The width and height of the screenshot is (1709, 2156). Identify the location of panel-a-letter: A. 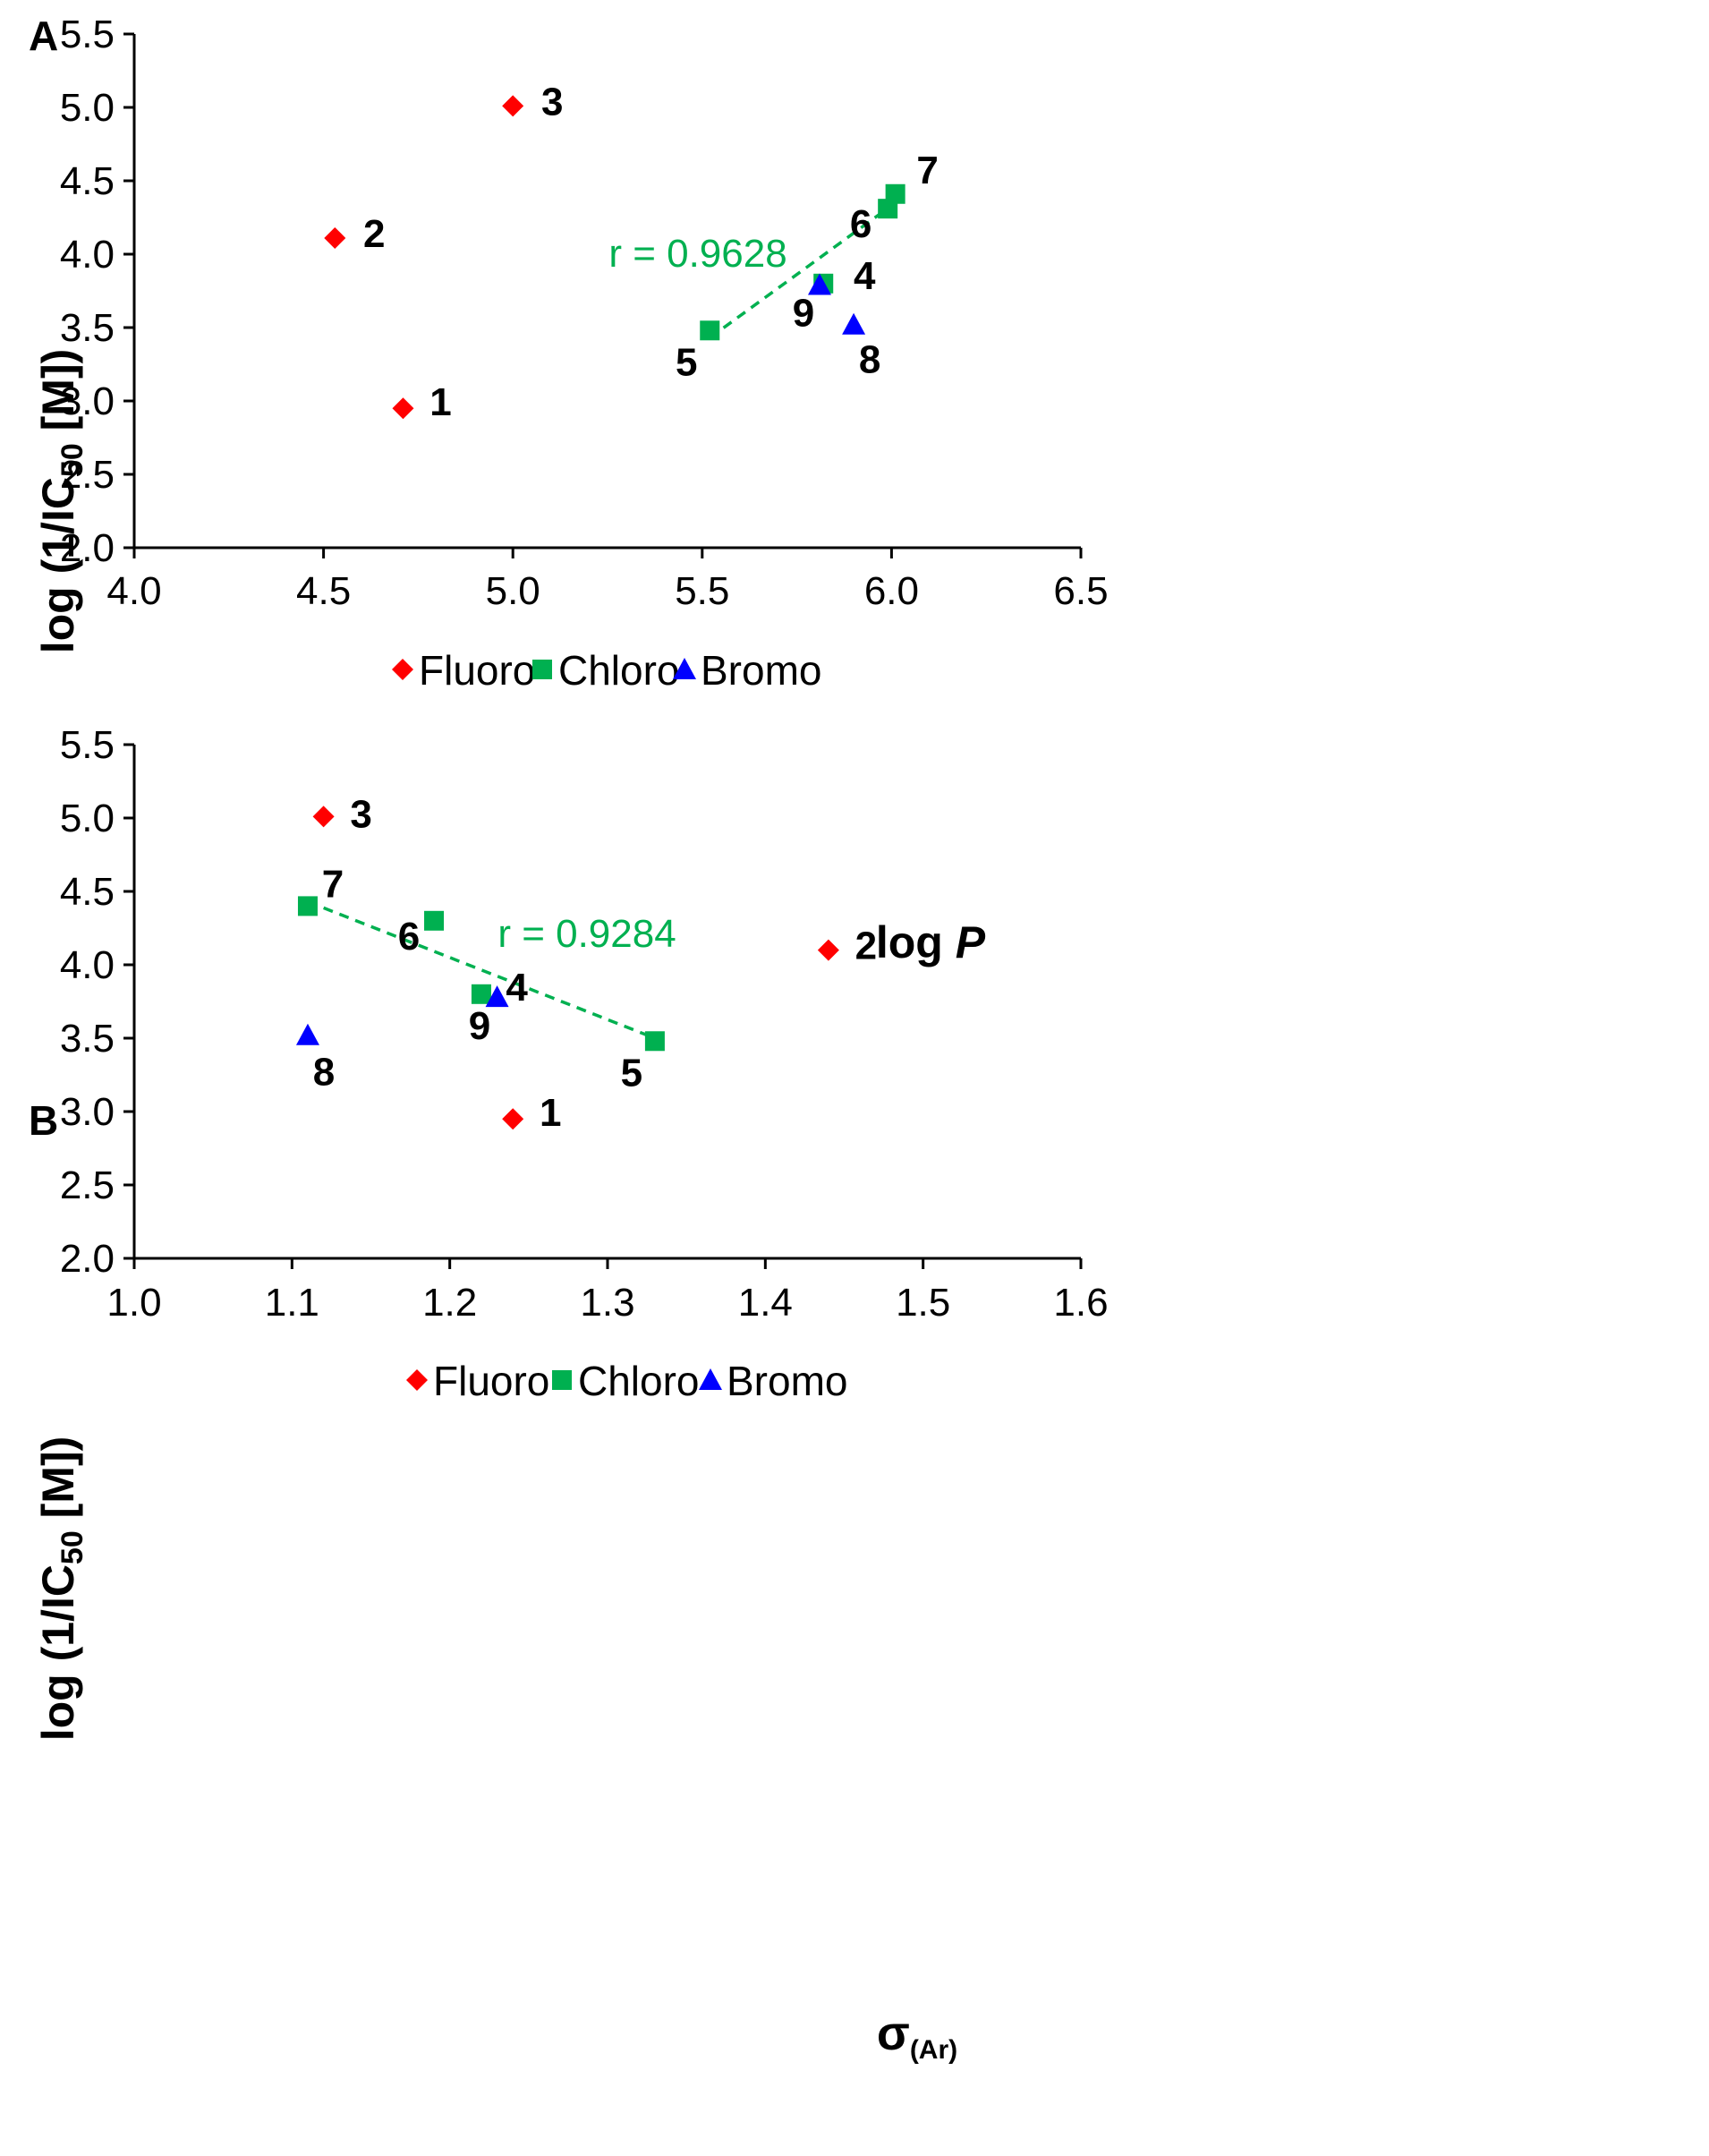
(43, 36).